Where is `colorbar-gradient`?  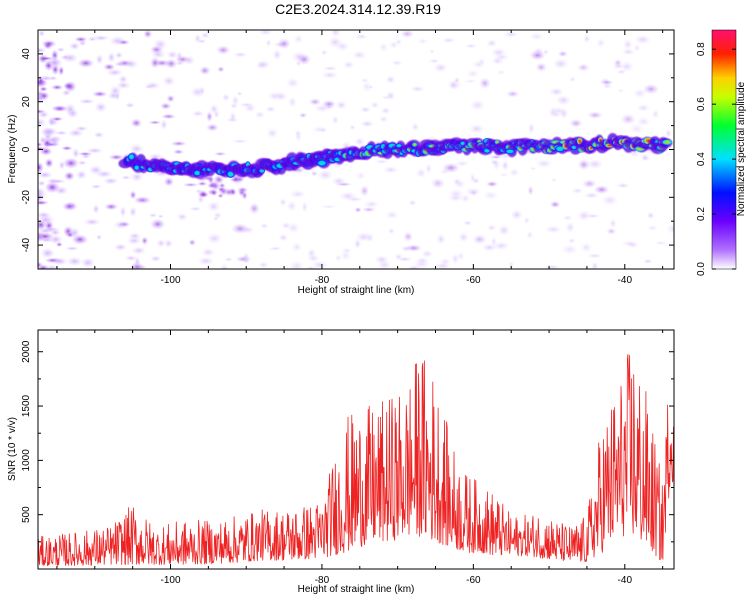 colorbar-gradient is located at coordinates (724, 149).